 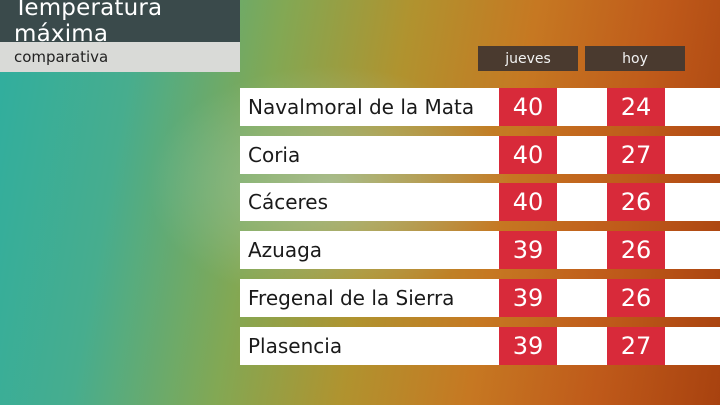 What do you see at coordinates (120, 23) in the screenshot?
I see `page-title: Temperatura máxima` at bounding box center [120, 23].